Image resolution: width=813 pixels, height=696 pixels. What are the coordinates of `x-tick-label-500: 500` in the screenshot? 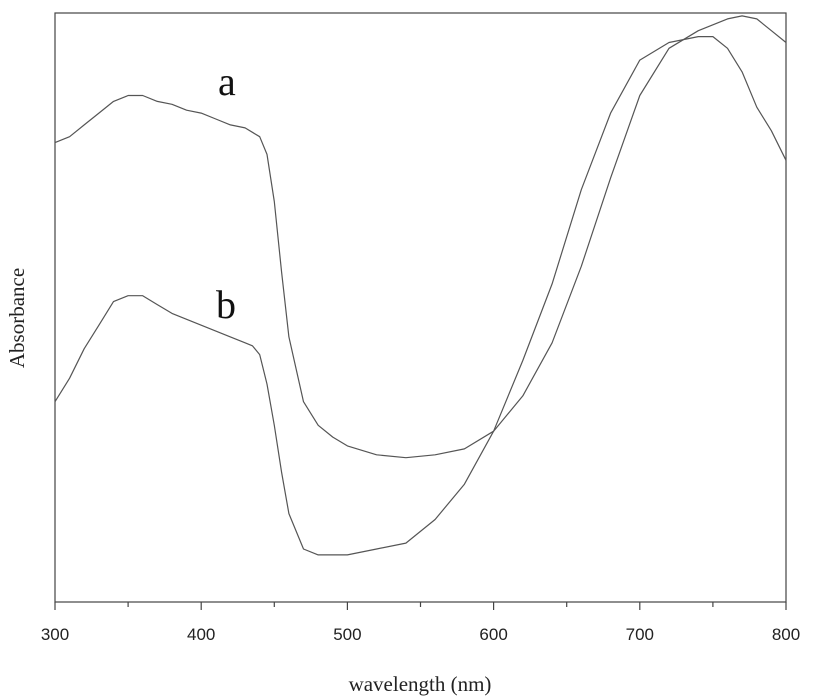 It's located at (347, 634).